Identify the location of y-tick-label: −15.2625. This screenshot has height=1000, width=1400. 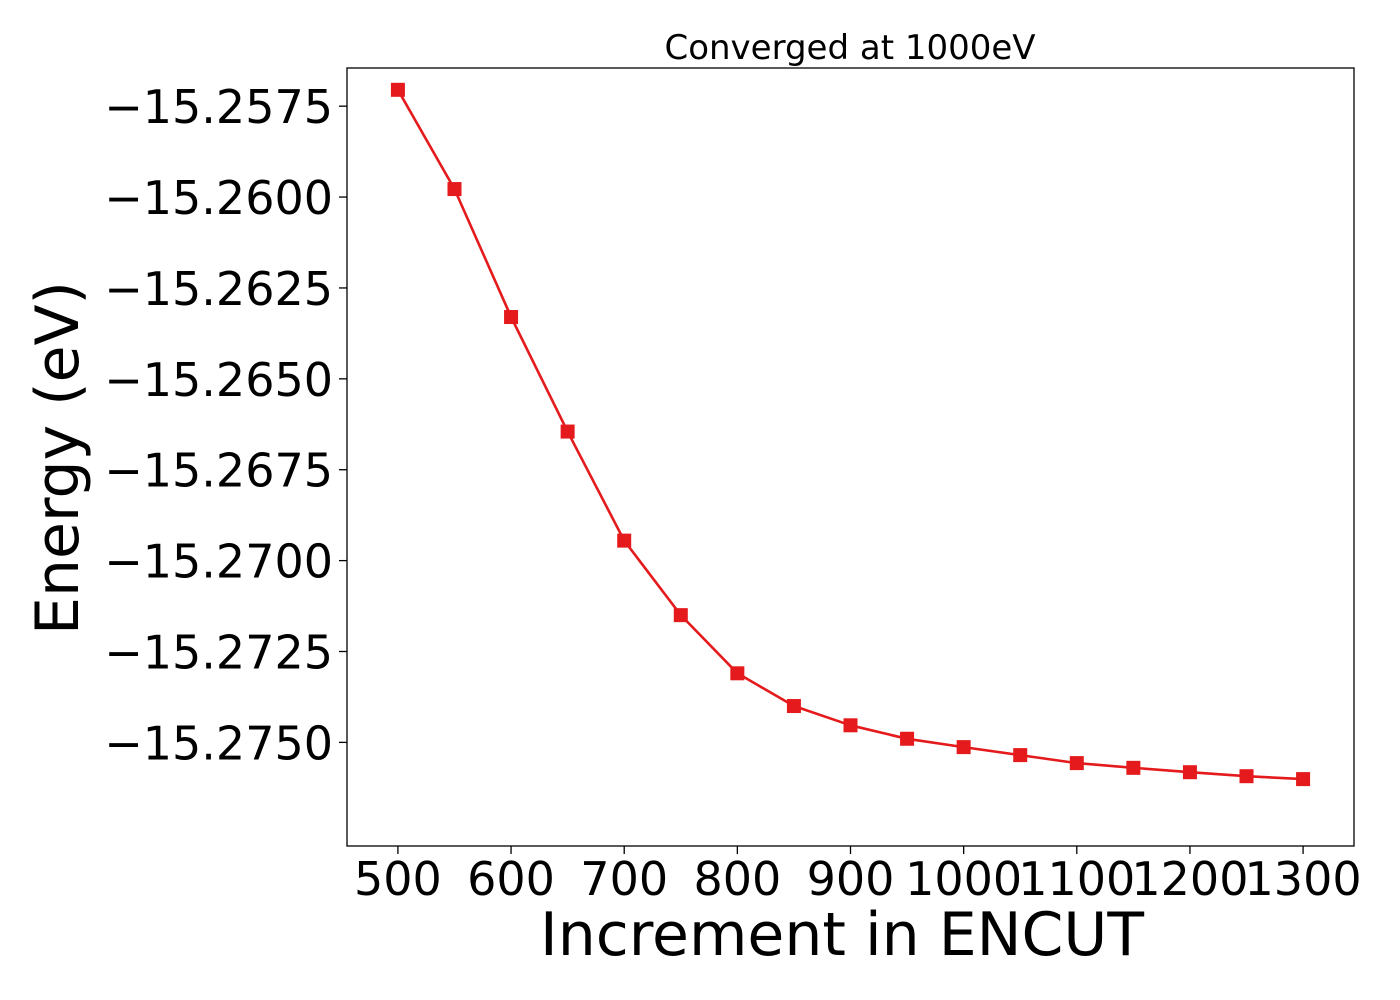
(218, 289).